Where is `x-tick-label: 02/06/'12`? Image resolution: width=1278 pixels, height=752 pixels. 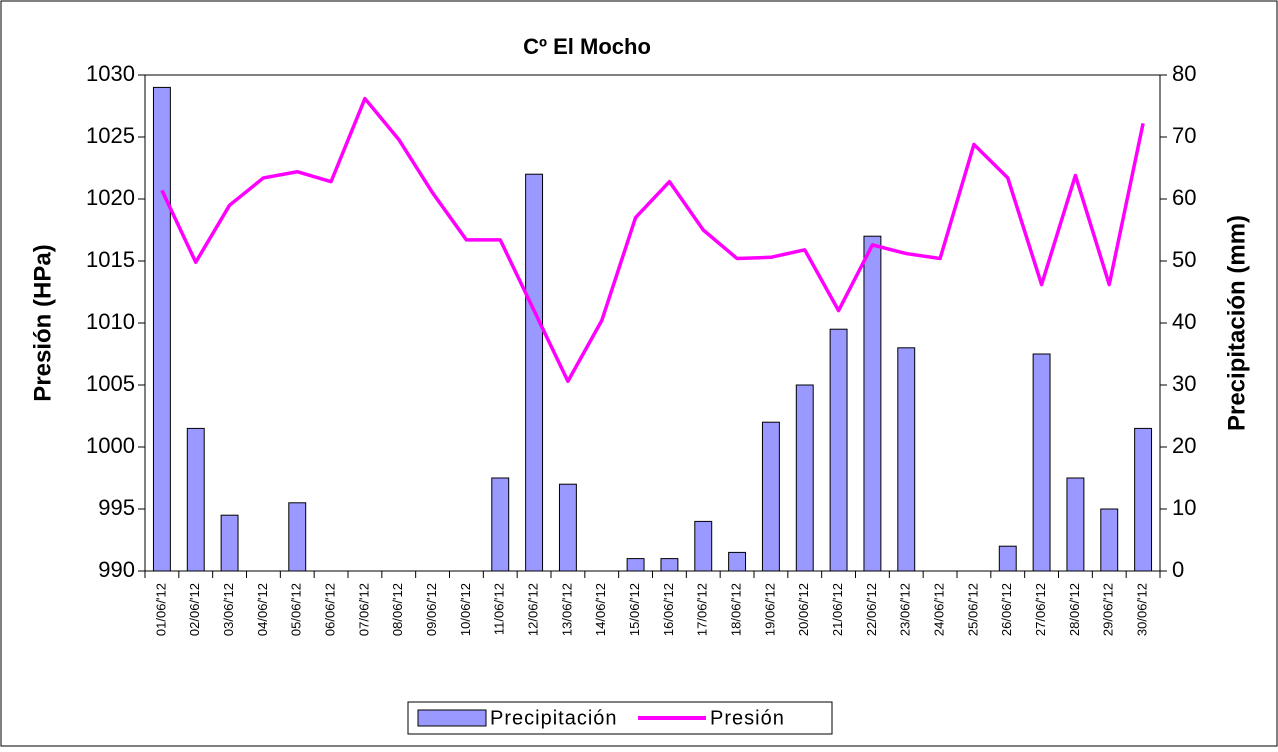
x-tick-label: 02/06/'12 is located at coordinates (194, 609).